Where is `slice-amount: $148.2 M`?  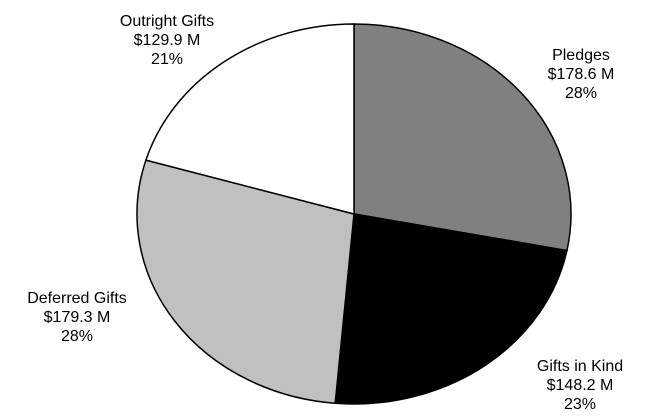 slice-amount: $148.2 M is located at coordinates (580, 385).